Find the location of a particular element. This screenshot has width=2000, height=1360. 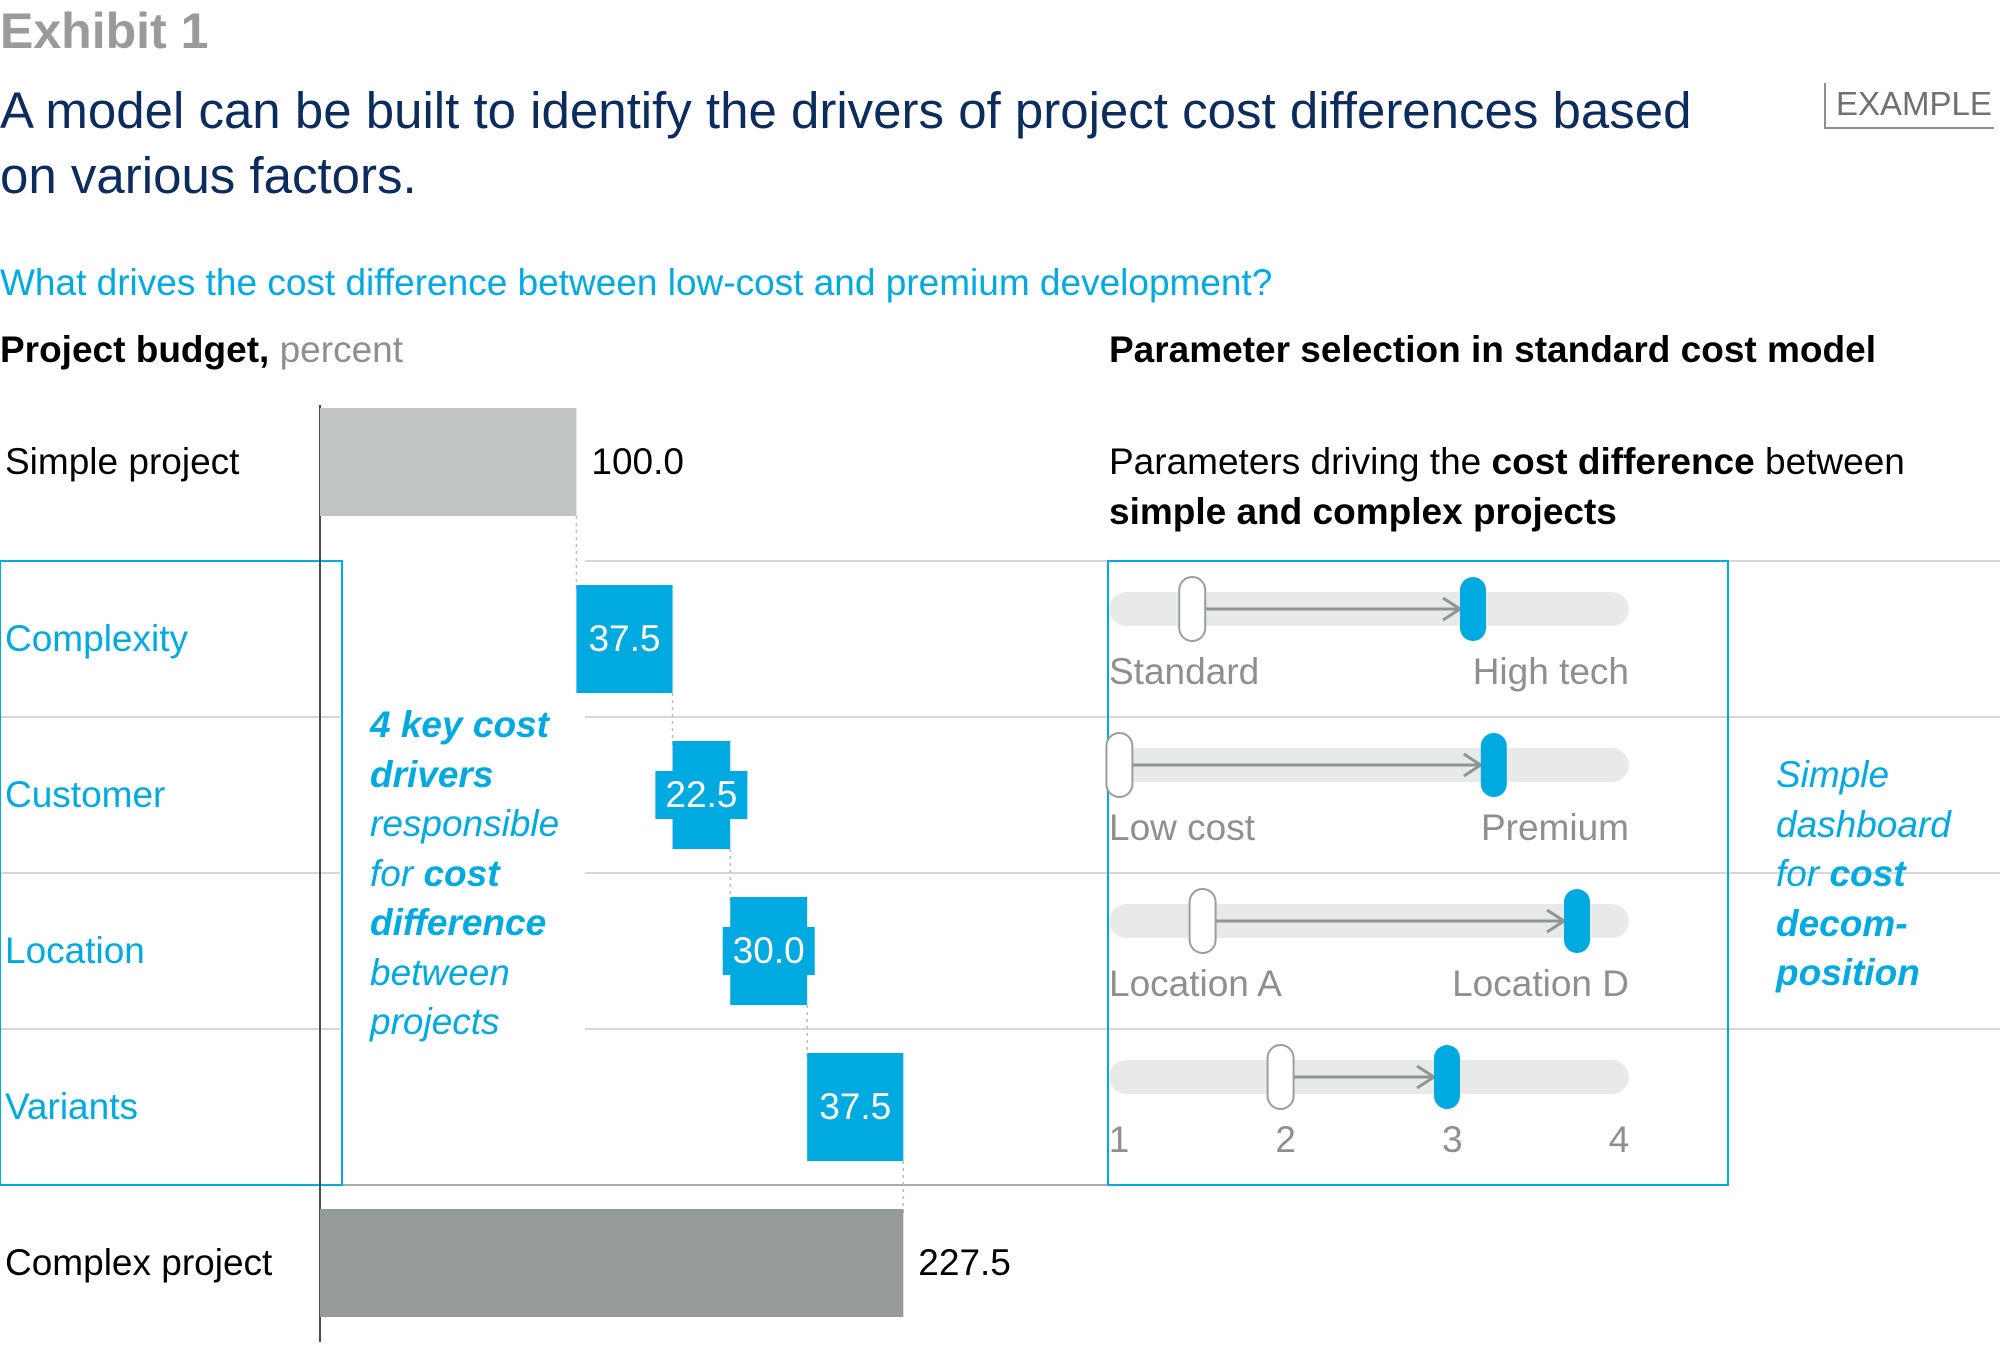

slider-label-min: Standard is located at coordinates (1184, 671).